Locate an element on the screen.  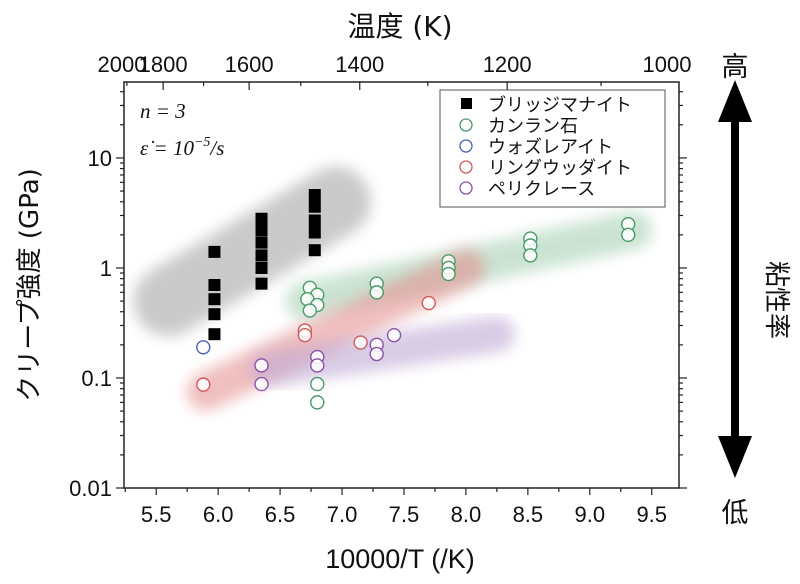
legend-label: ブリッジマナイト is located at coordinates (560, 105).